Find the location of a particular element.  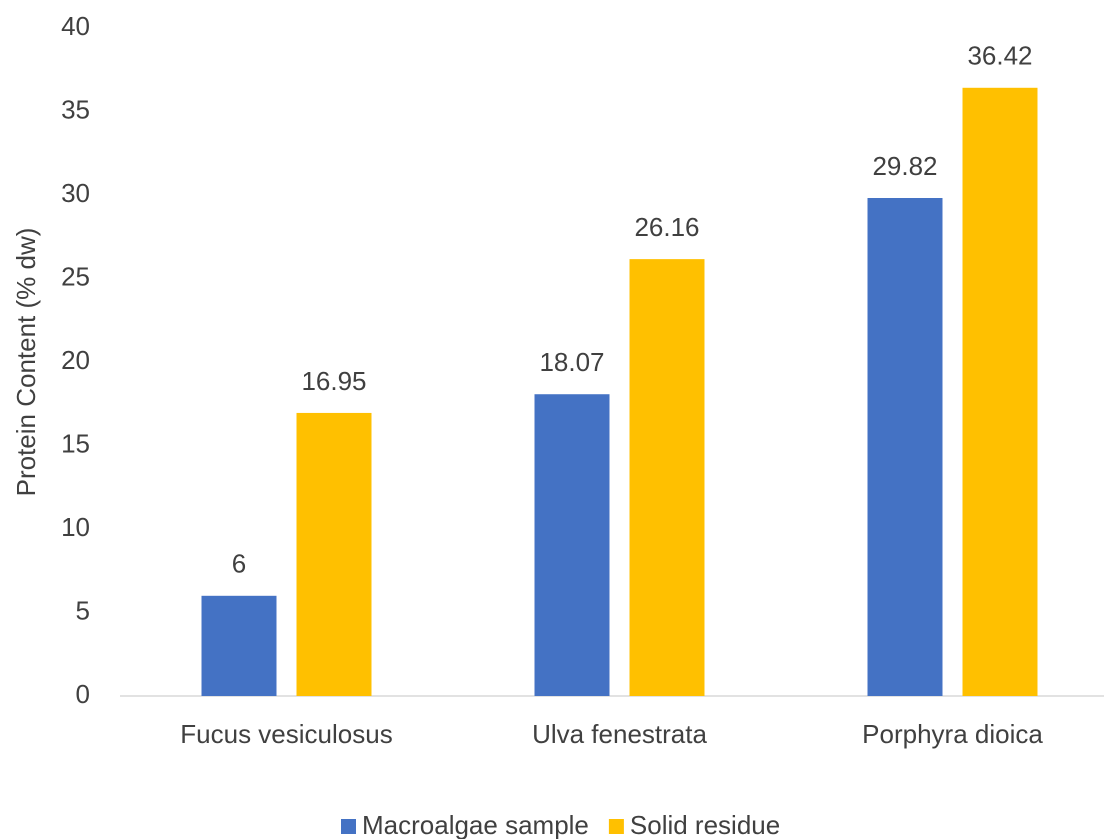

data-label: 16.95 is located at coordinates (333, 381).